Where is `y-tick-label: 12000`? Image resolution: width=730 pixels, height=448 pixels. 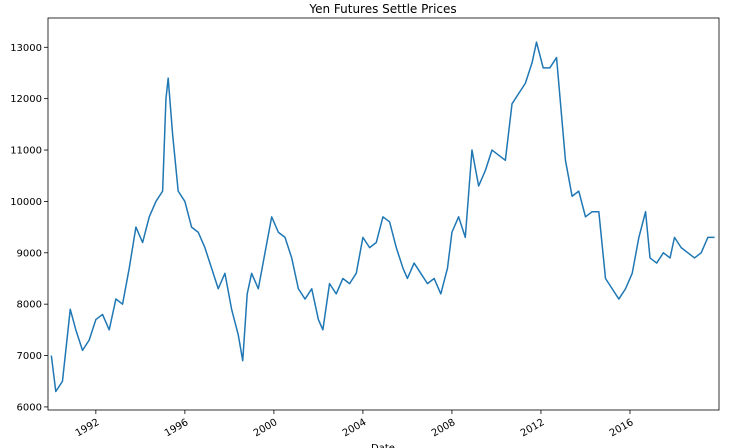
y-tick-label: 12000 is located at coordinates (26, 99).